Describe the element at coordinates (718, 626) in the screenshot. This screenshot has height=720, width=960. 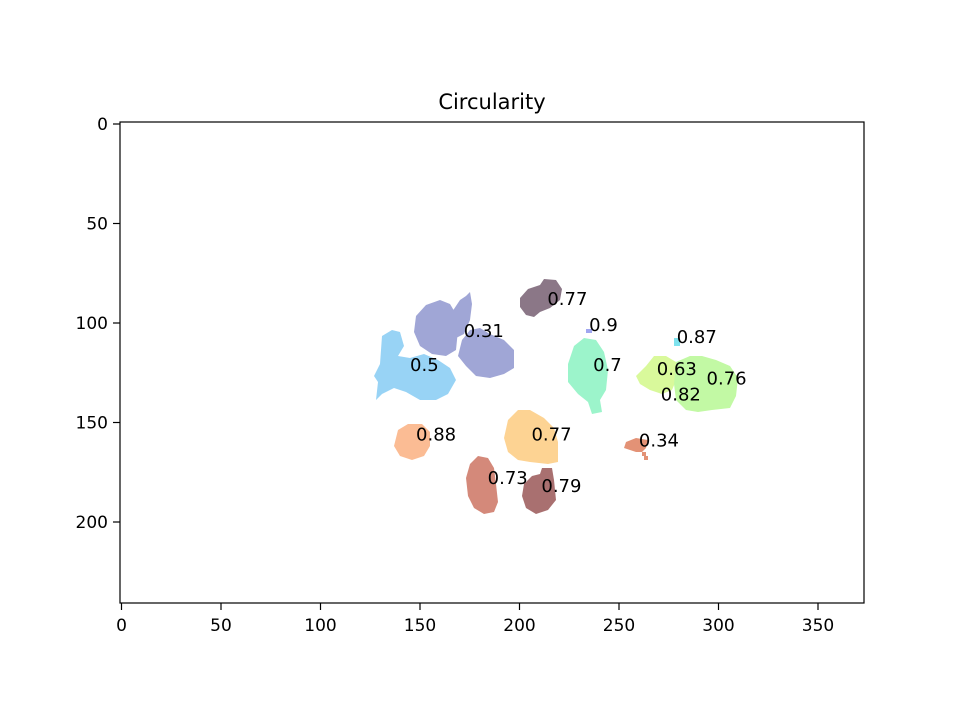
I see `x-tick-label: 300` at that location.